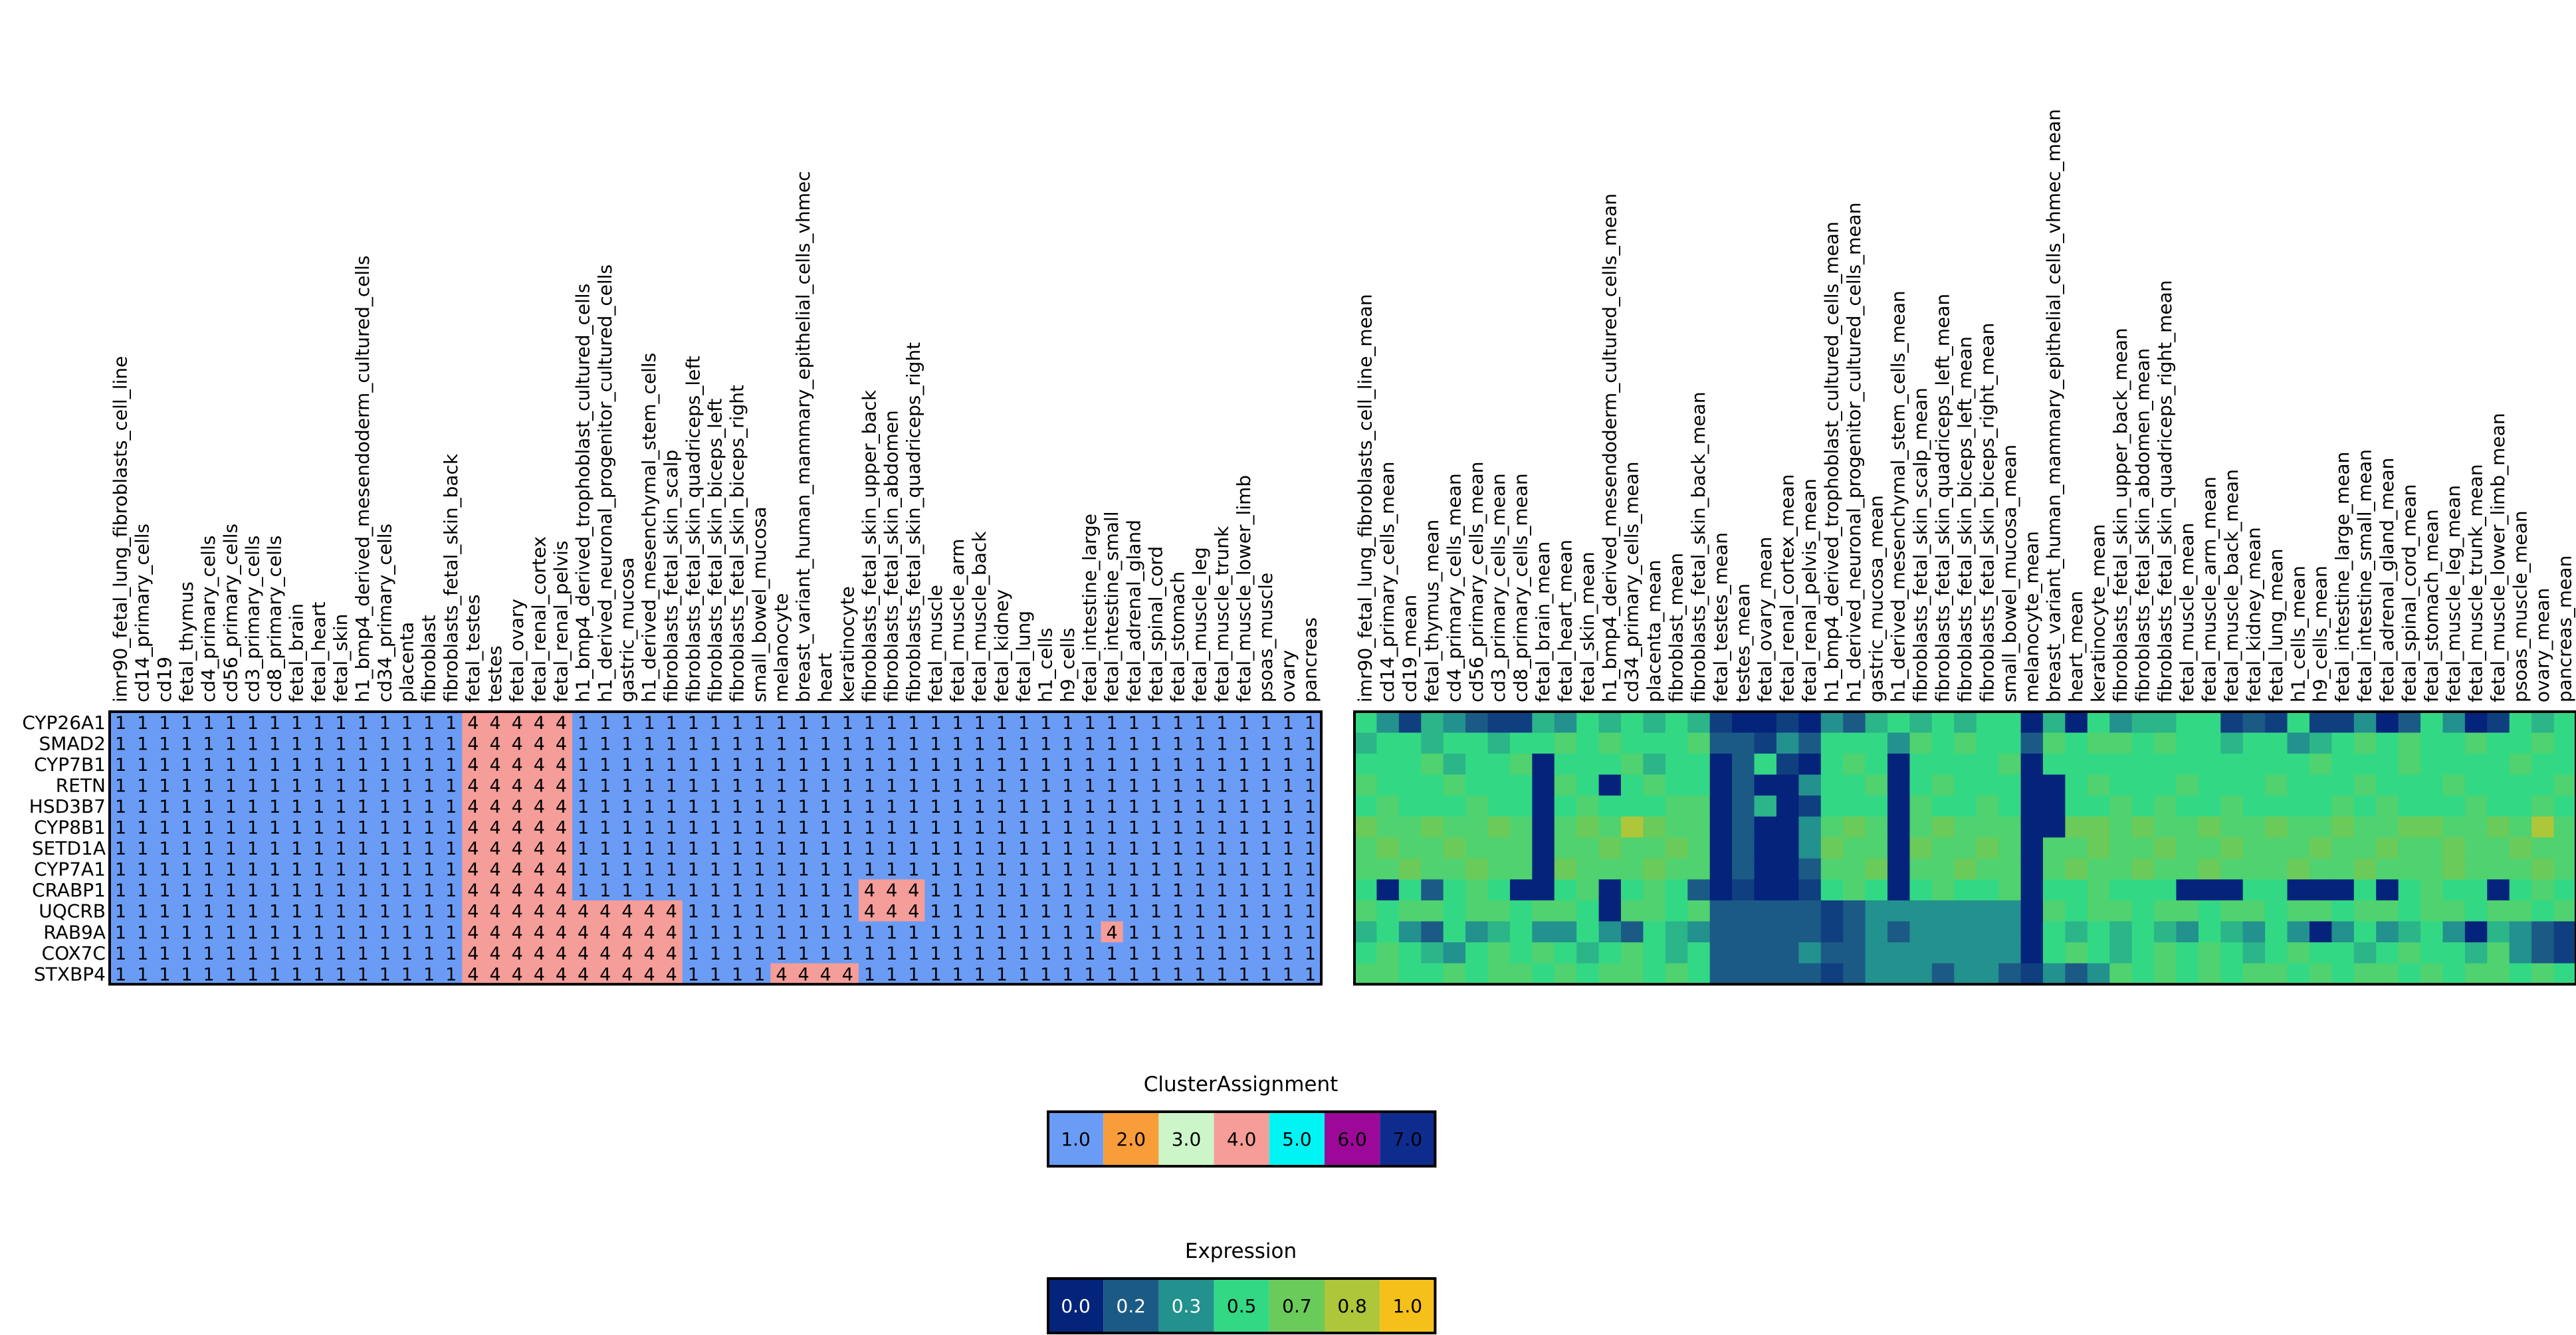 The width and height of the screenshot is (2576, 1335). Describe the element at coordinates (979, 616) in the screenshot. I see `column-label: fetal_muscle_back` at that location.